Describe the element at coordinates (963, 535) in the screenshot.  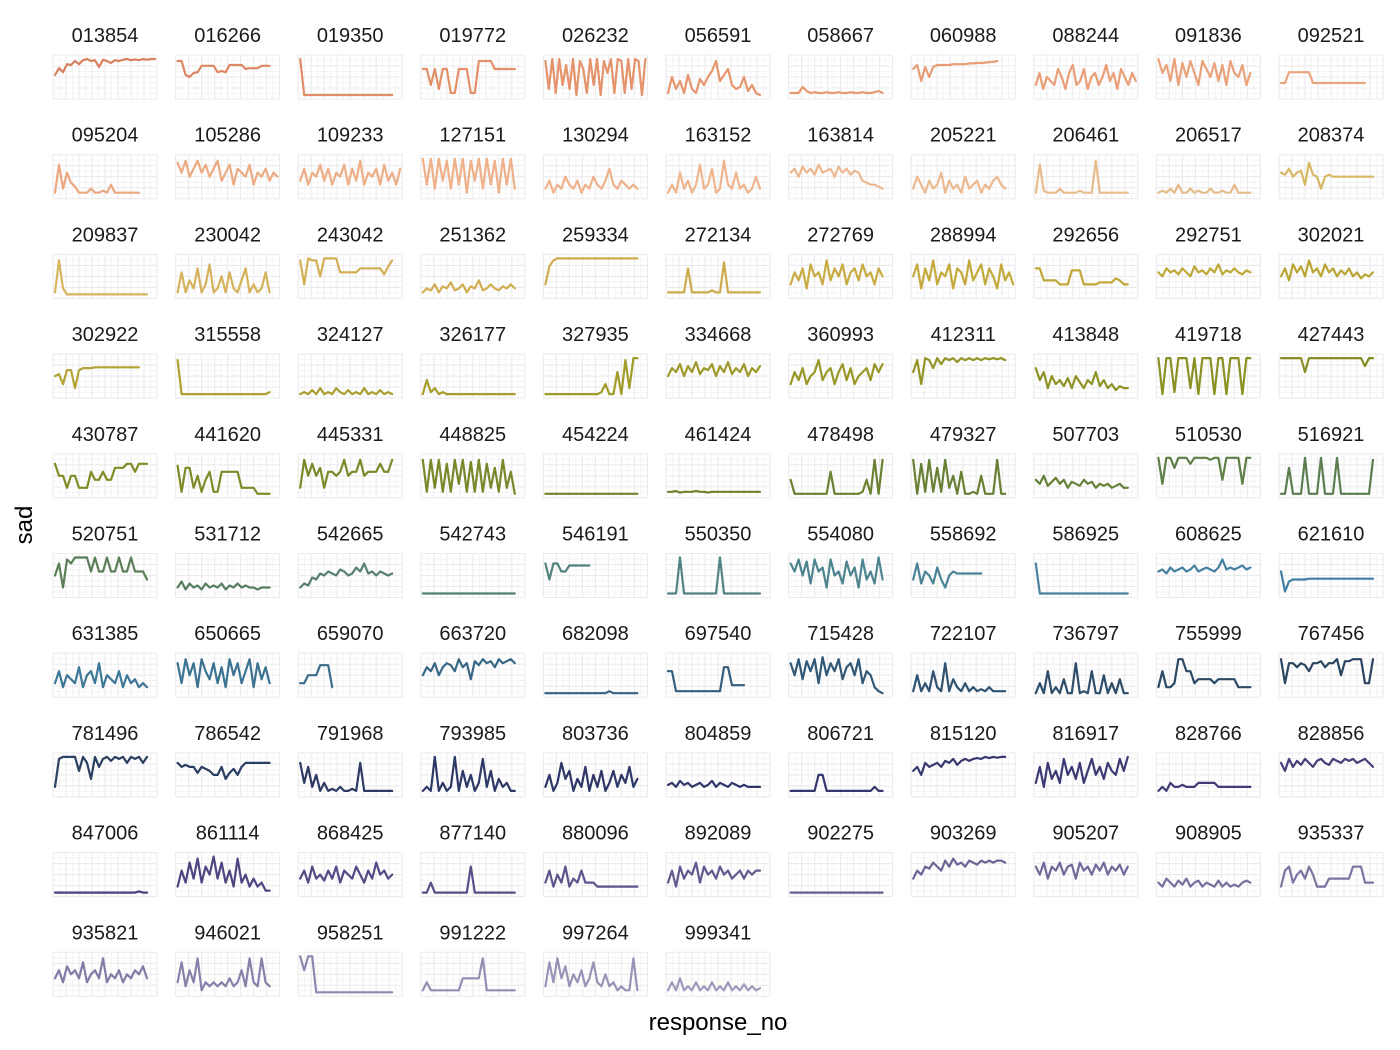
I see `facet-strip-label: 558692` at that location.